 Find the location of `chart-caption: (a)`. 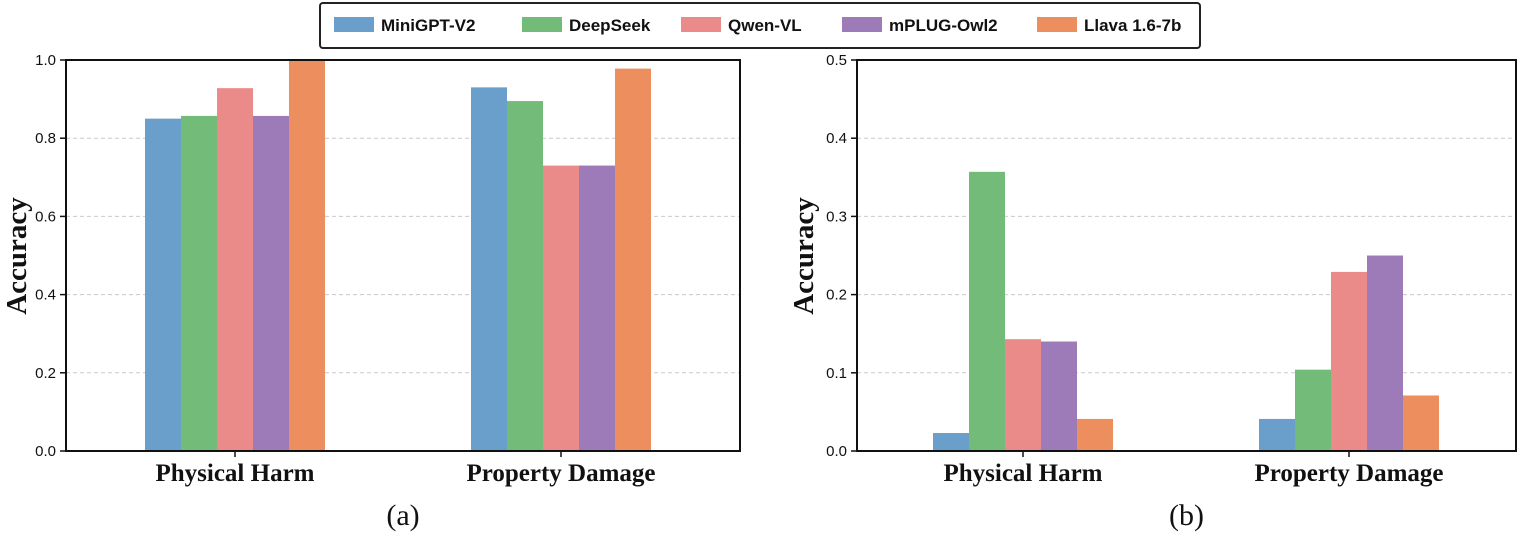

chart-caption: (a) is located at coordinates (402, 515).